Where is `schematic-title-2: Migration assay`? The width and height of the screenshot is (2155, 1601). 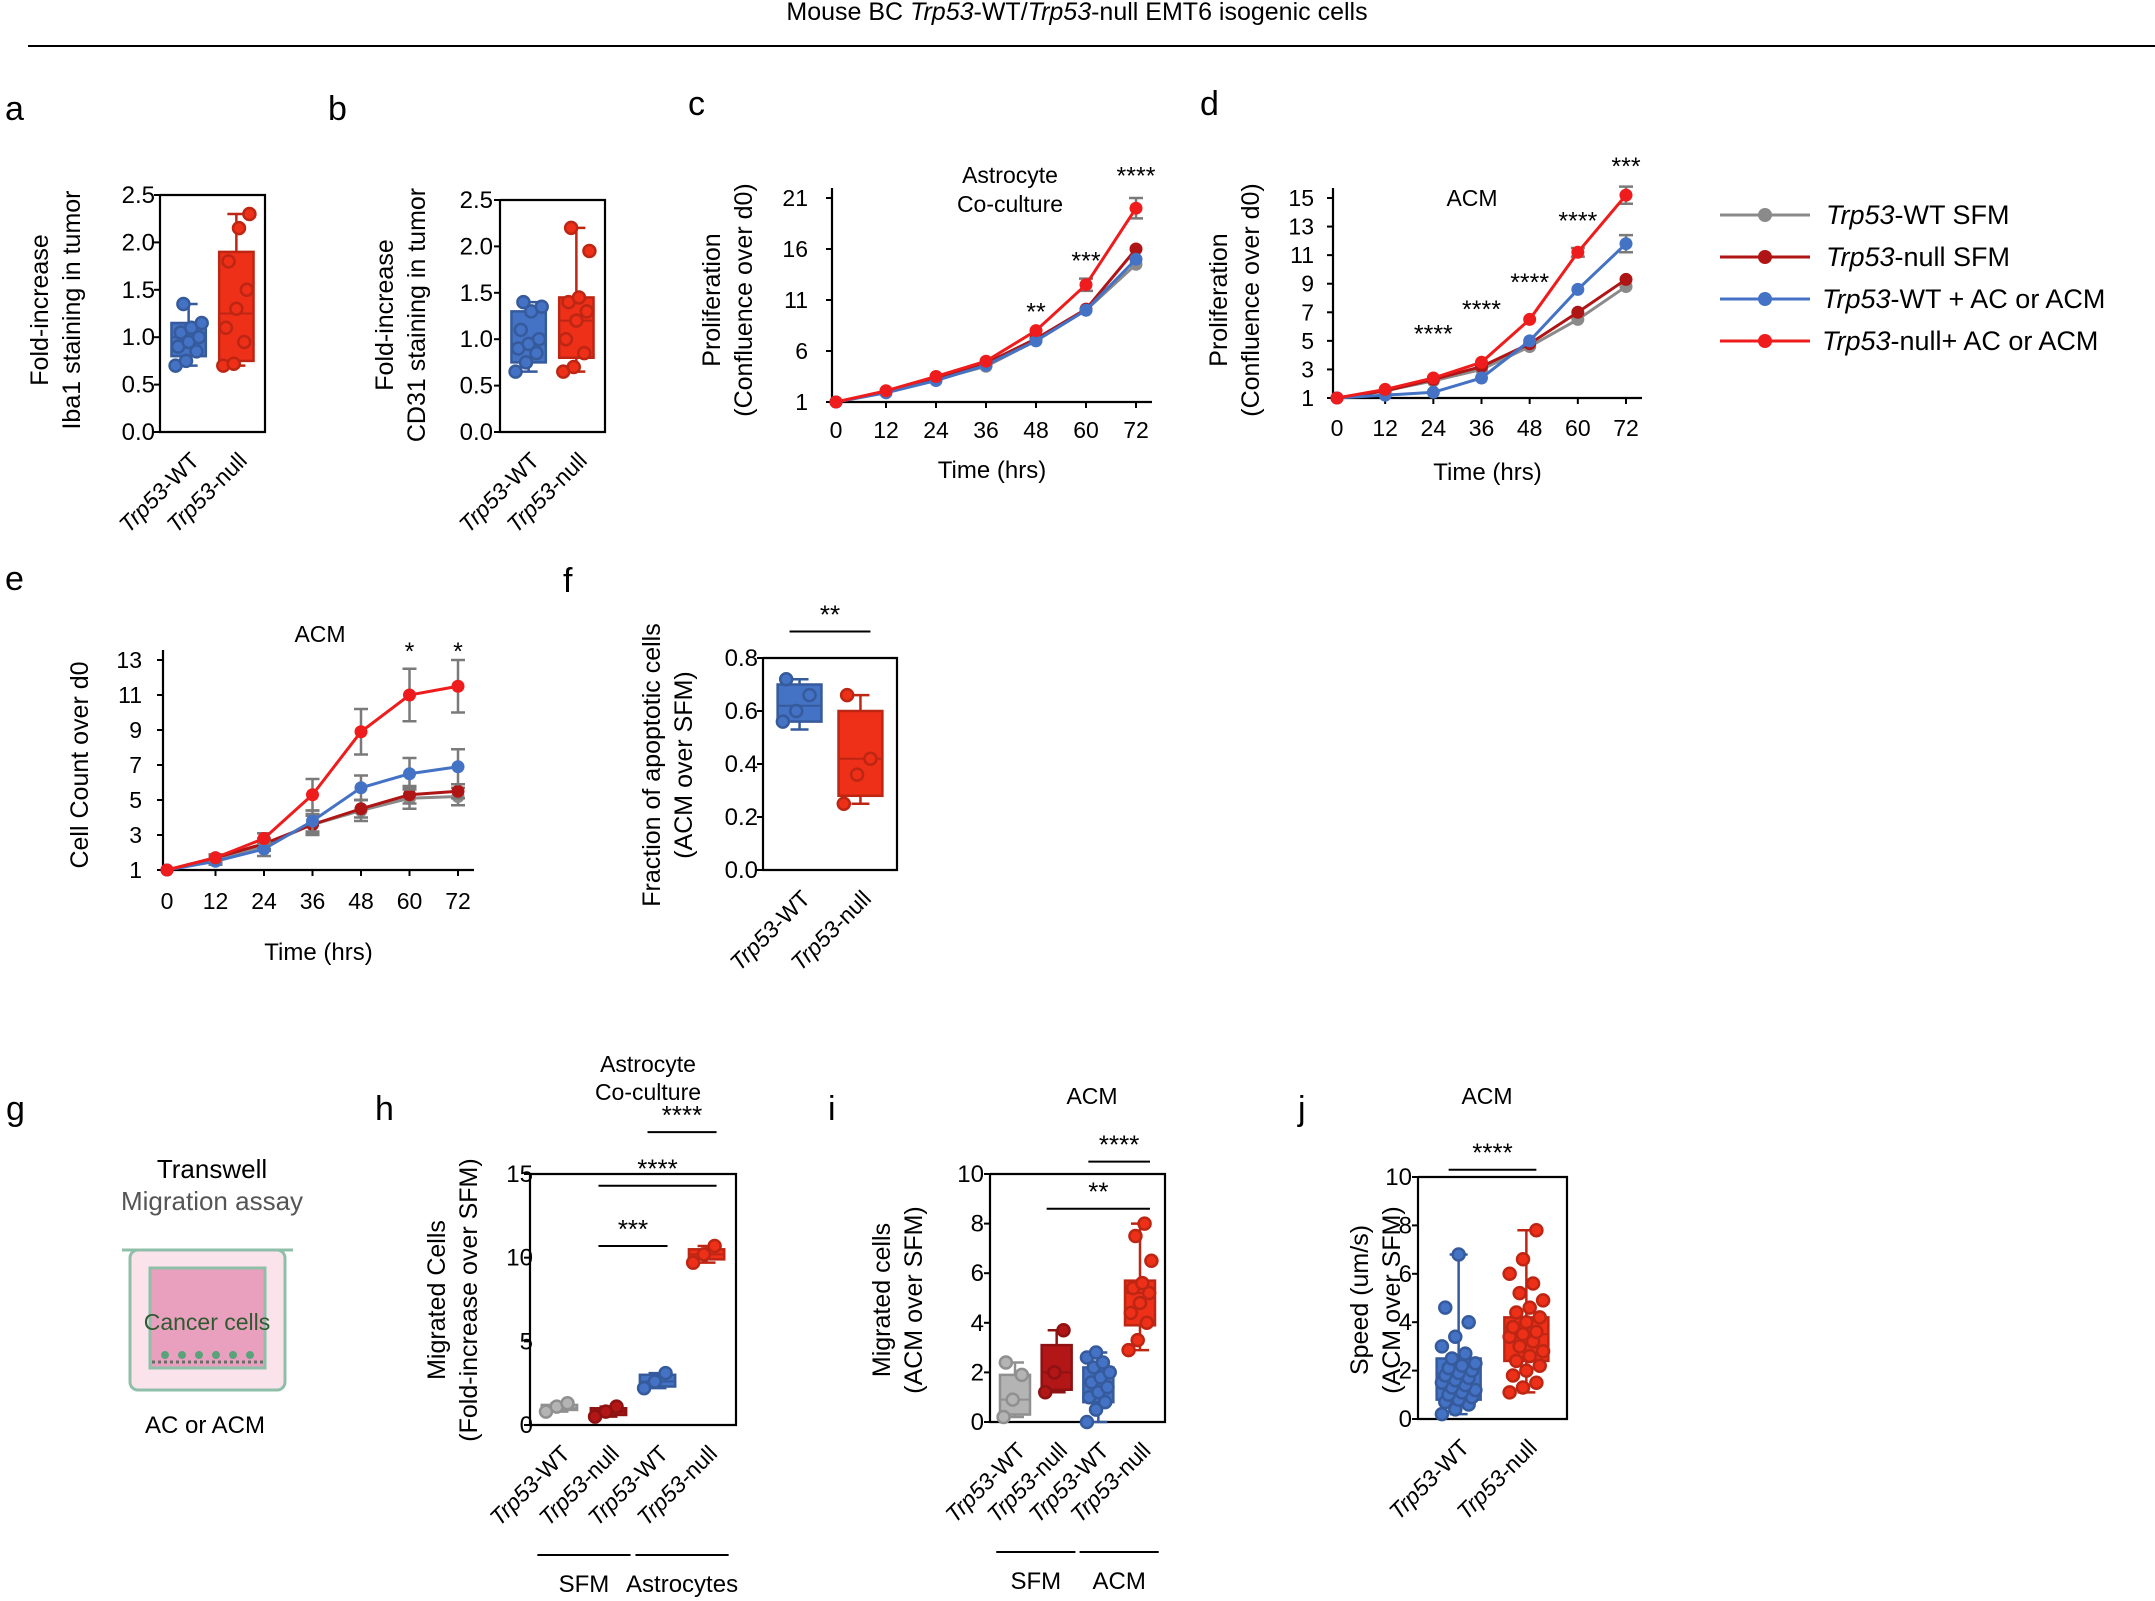
schematic-title-2: Migration assay is located at coordinates (212, 1201).